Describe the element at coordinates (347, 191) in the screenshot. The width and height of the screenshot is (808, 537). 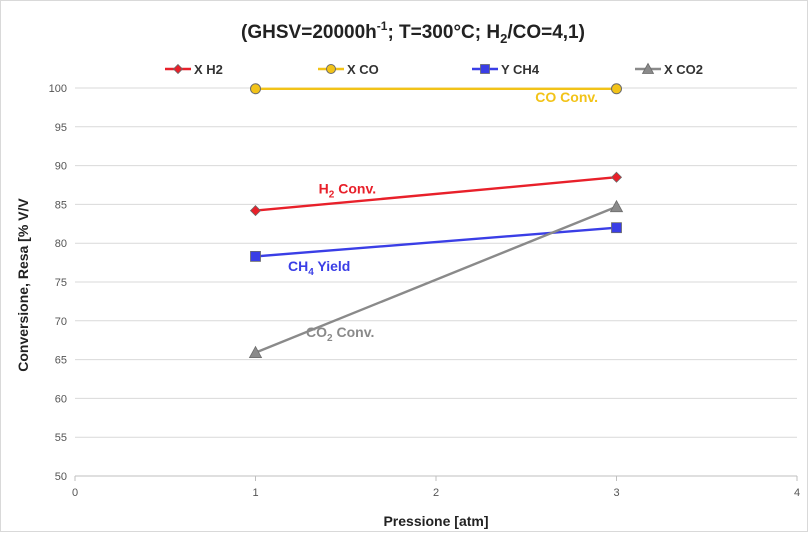
I see `annotation-label: H2 Conv.` at that location.